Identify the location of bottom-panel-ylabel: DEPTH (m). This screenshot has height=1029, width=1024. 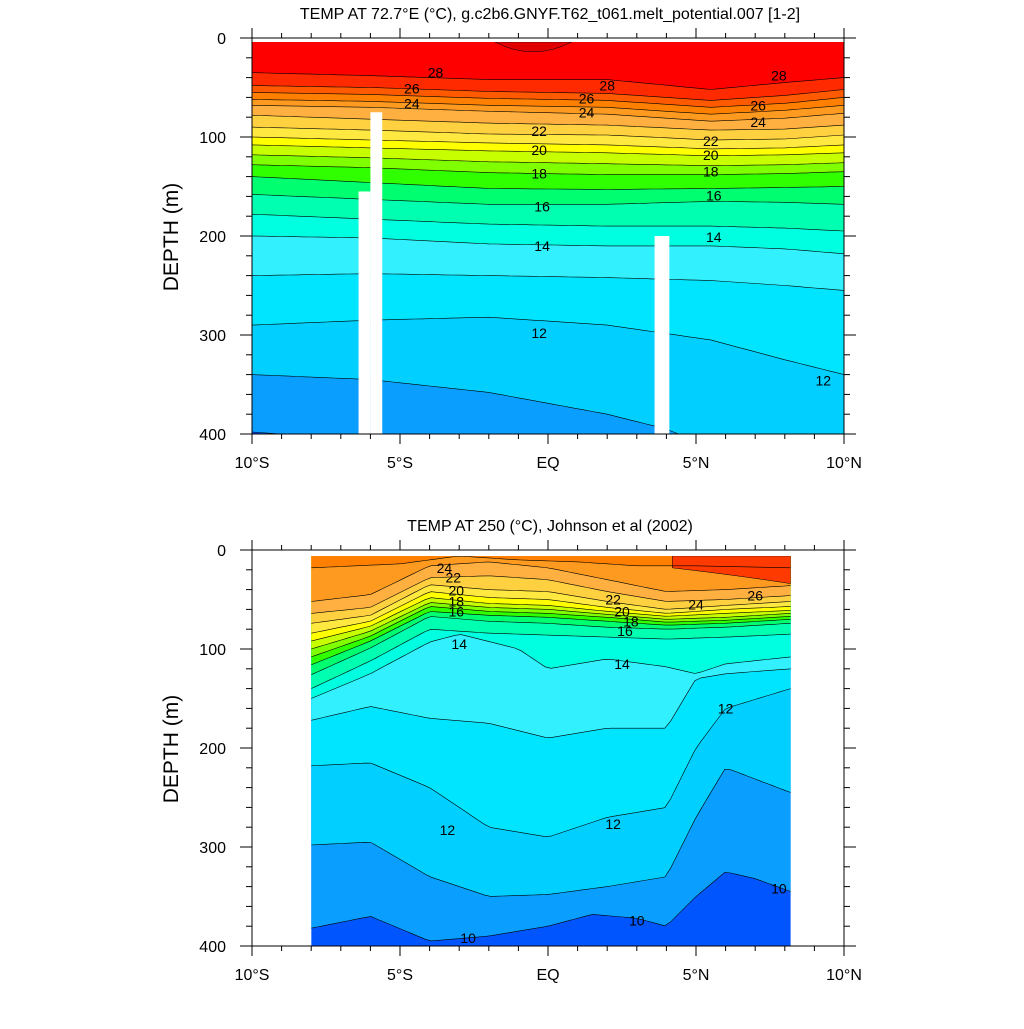
(171, 749).